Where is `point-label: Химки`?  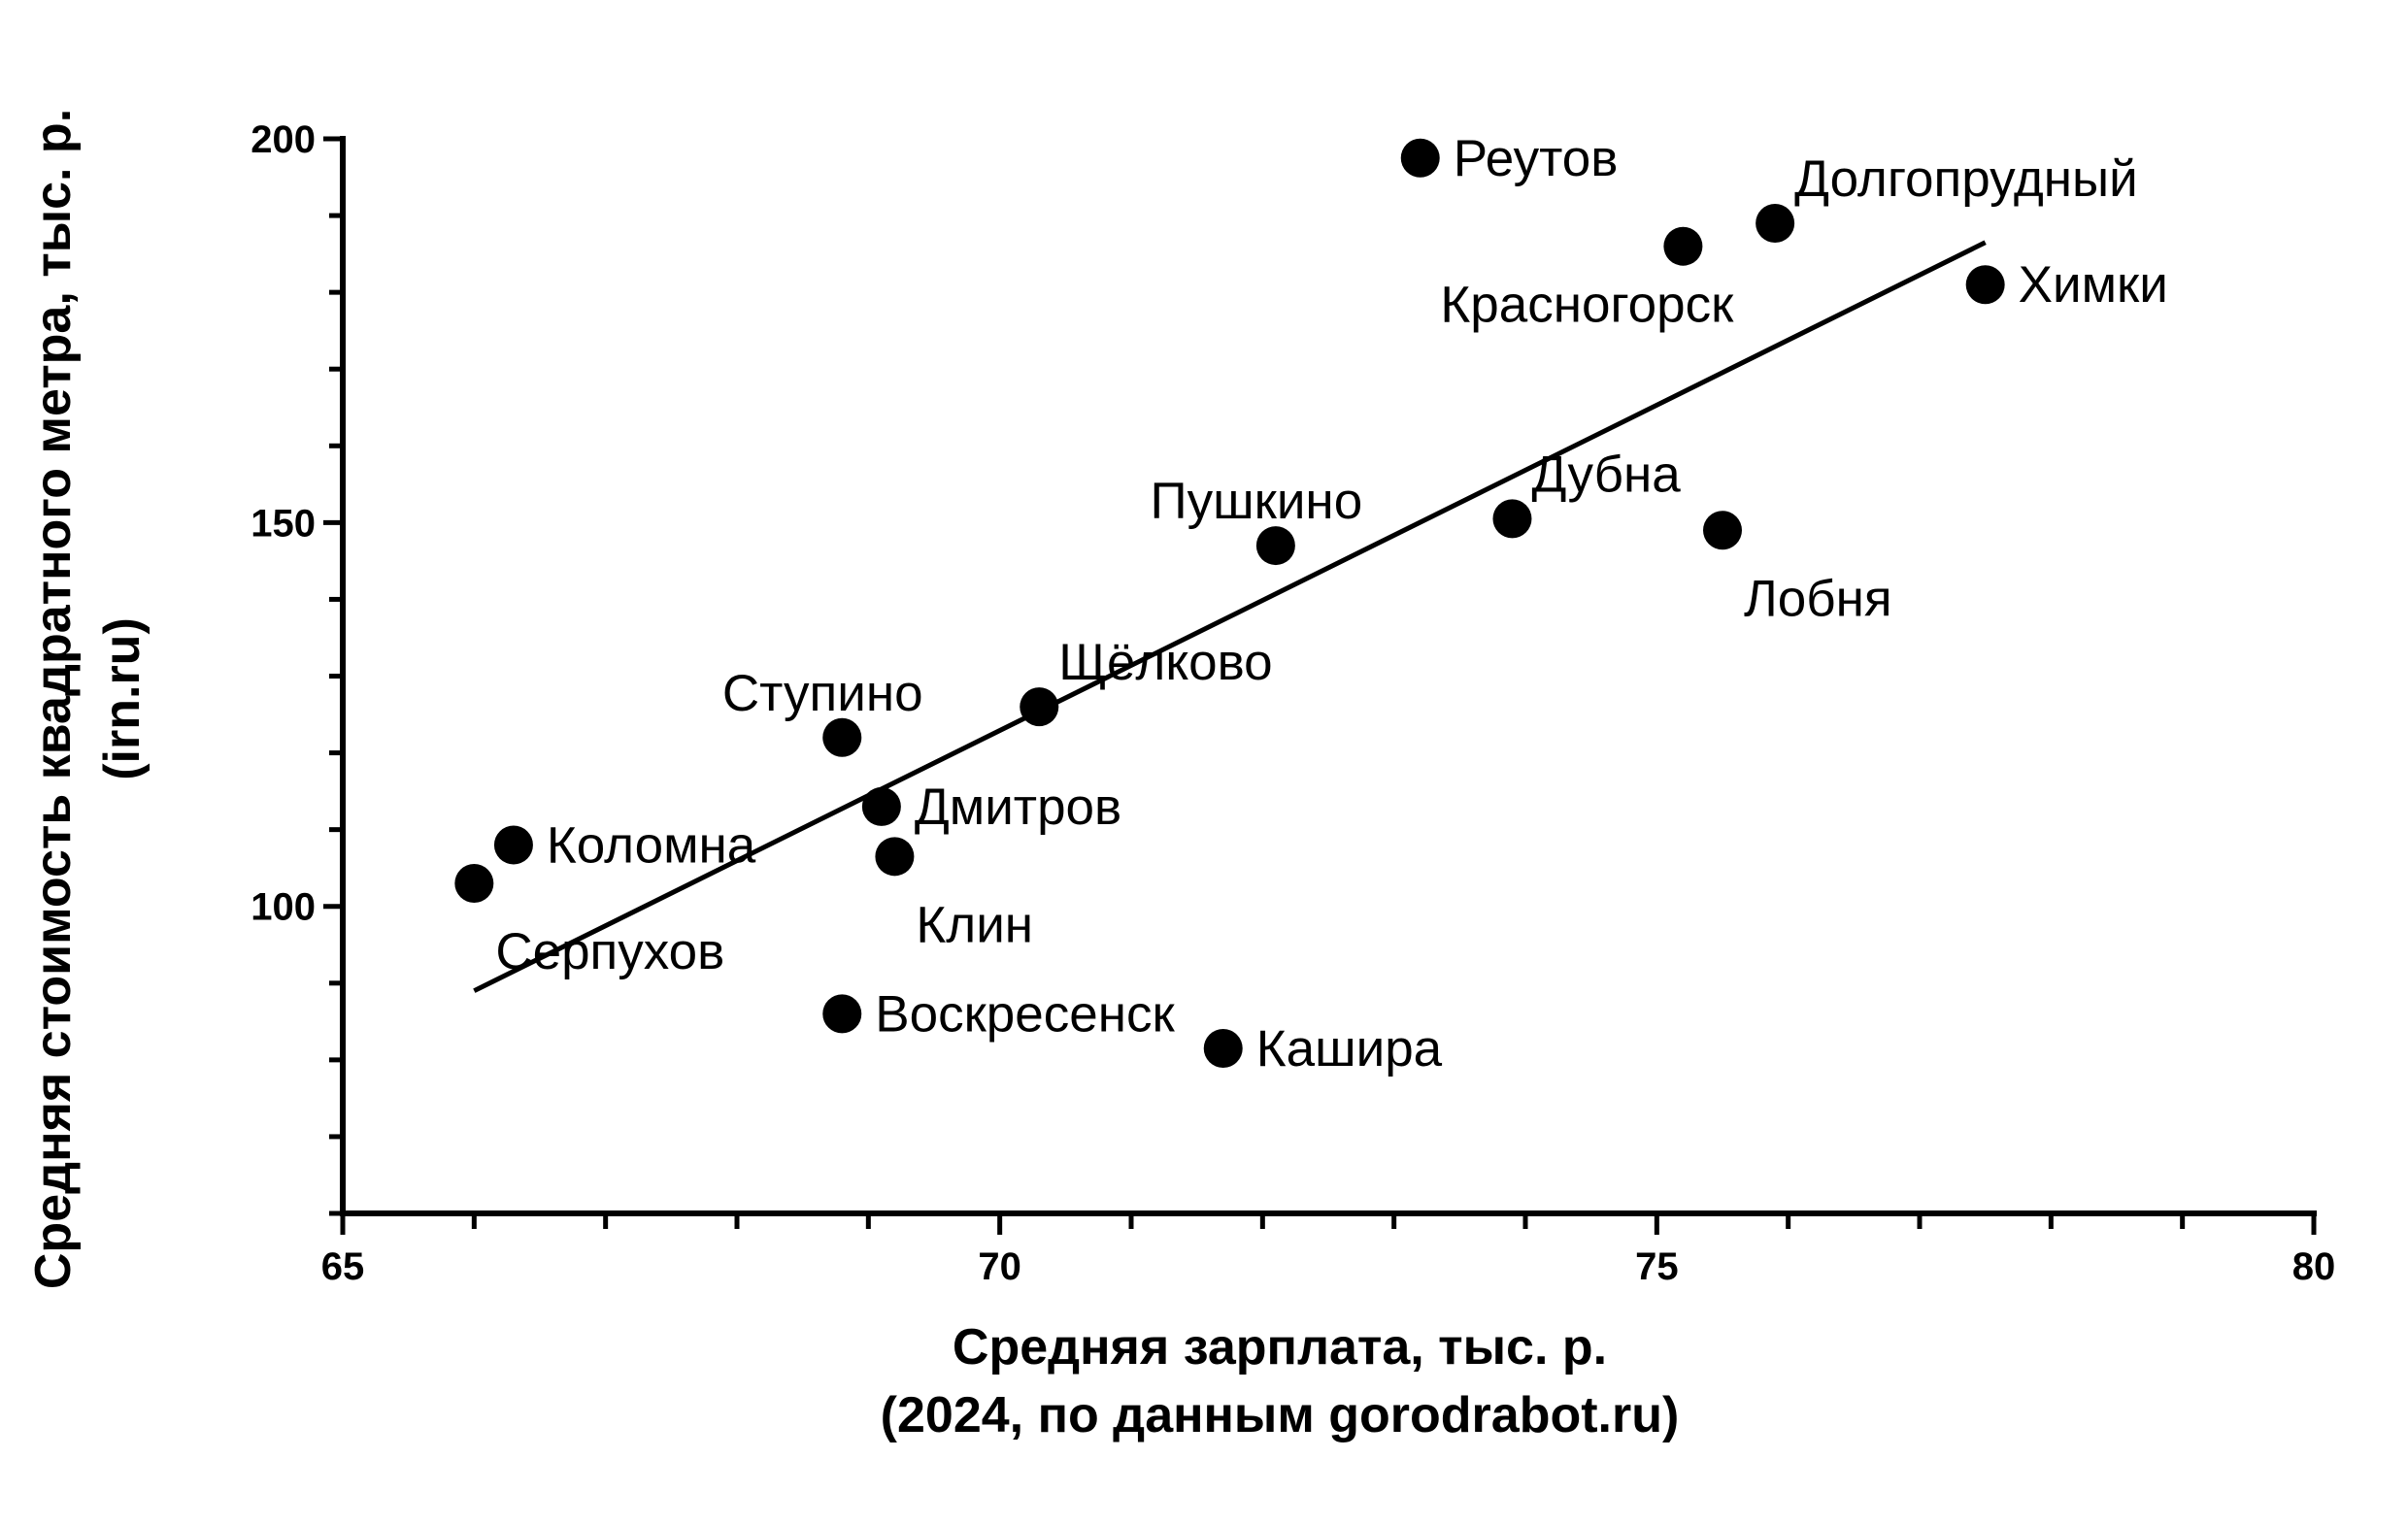 point-label: Химки is located at coordinates (2093, 285).